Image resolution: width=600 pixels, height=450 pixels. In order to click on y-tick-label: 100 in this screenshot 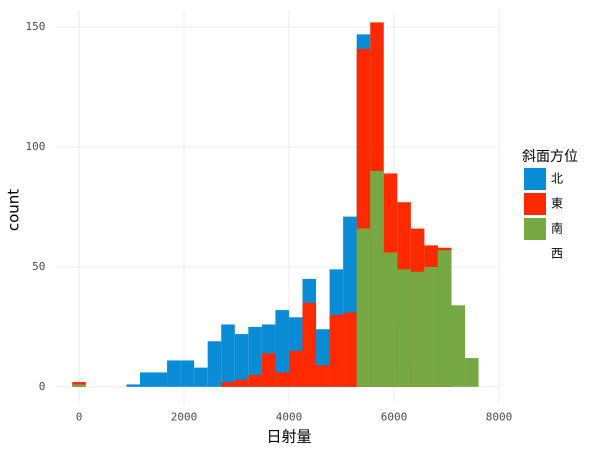, I will do `click(36, 146)`.